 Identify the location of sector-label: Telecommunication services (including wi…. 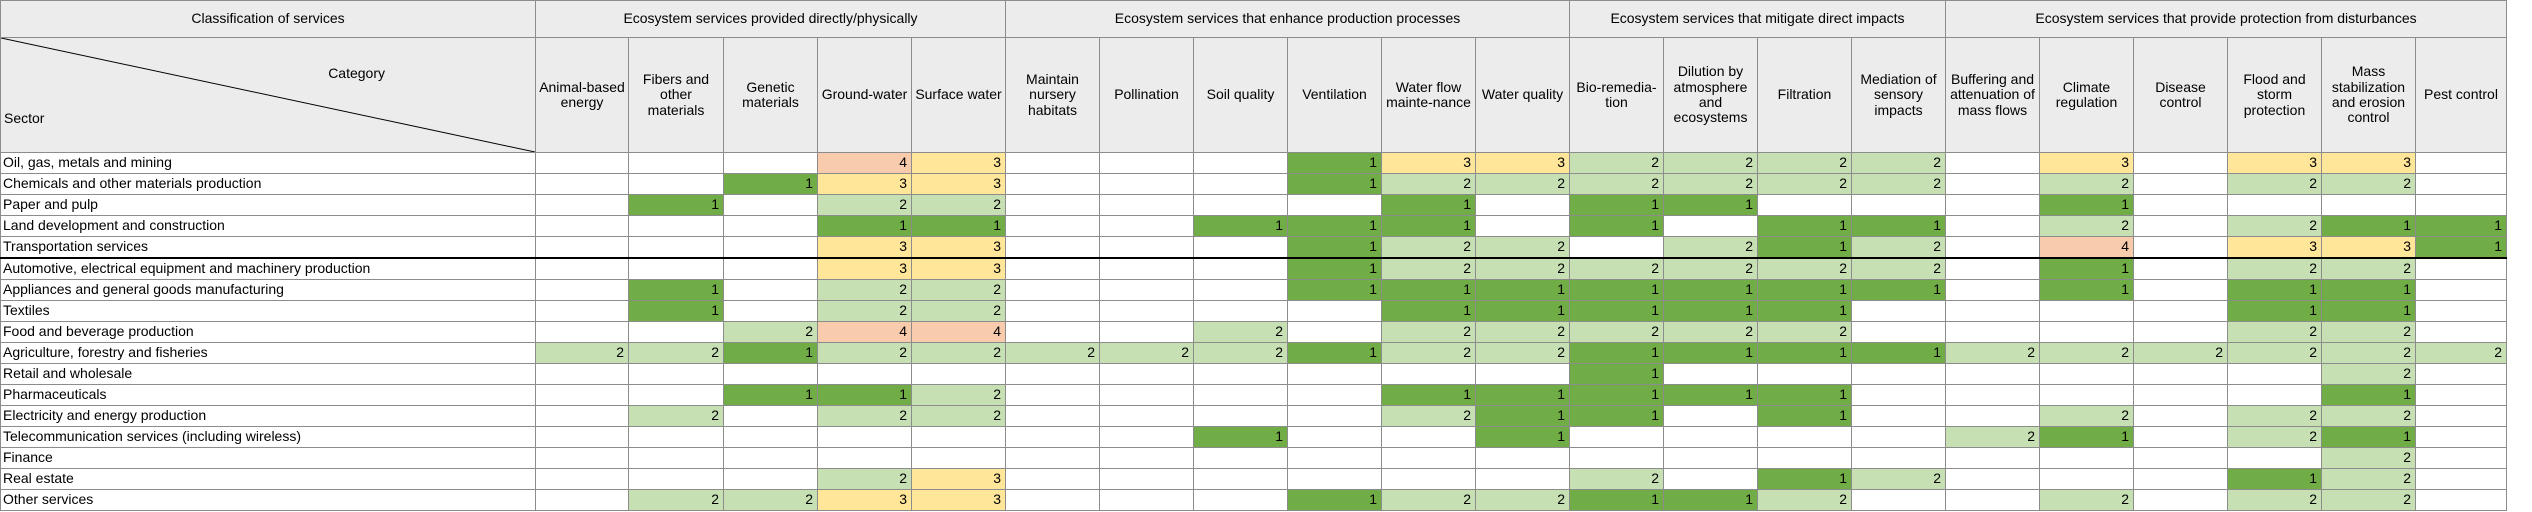
(268, 437).